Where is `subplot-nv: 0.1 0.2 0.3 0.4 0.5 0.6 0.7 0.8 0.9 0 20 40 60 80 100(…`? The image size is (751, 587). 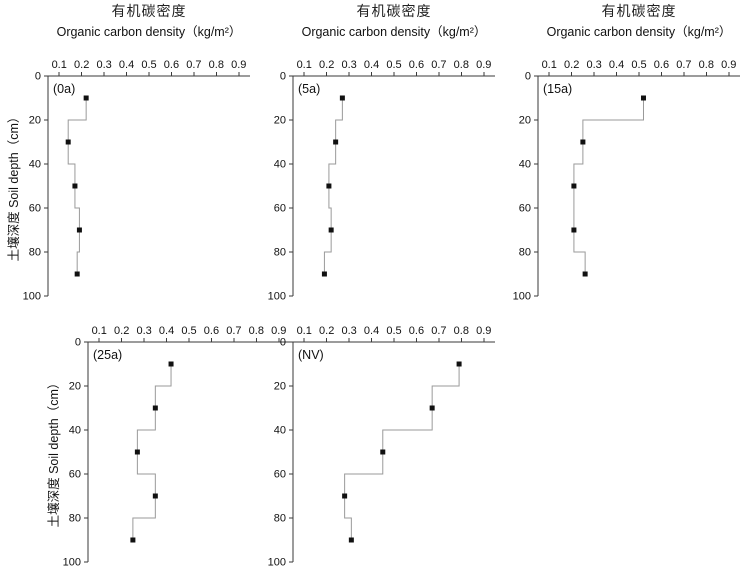
subplot-nv: 0.1 0.2 0.3 0.4 0.5 0.6 0.7 0.8 0.9 0 20 40 60 80 100(… is located at coordinates (380, 443).